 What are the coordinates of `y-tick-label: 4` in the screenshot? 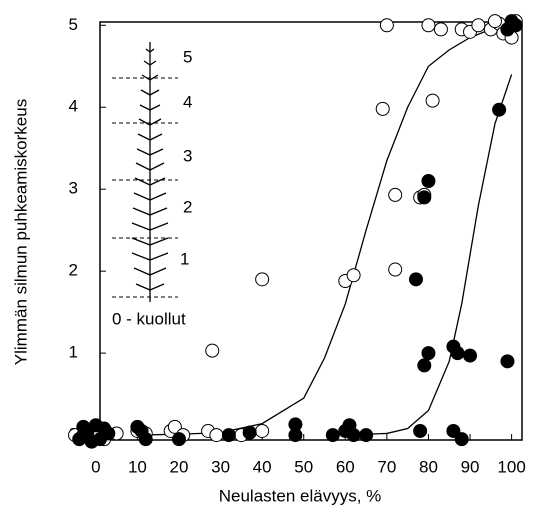 It's located at (73, 106).